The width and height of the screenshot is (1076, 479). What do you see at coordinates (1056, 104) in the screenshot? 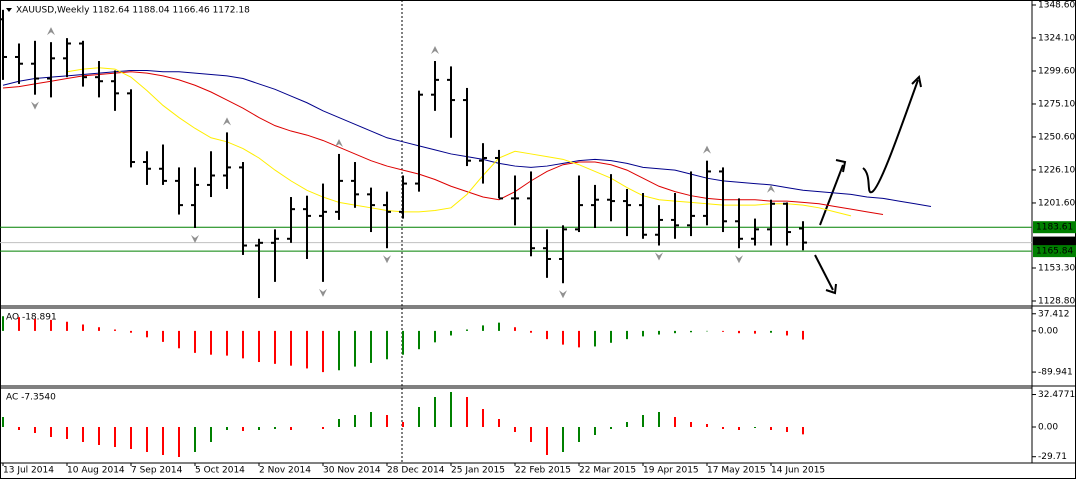
I see `y-tick-label: 1275.10` at bounding box center [1056, 104].